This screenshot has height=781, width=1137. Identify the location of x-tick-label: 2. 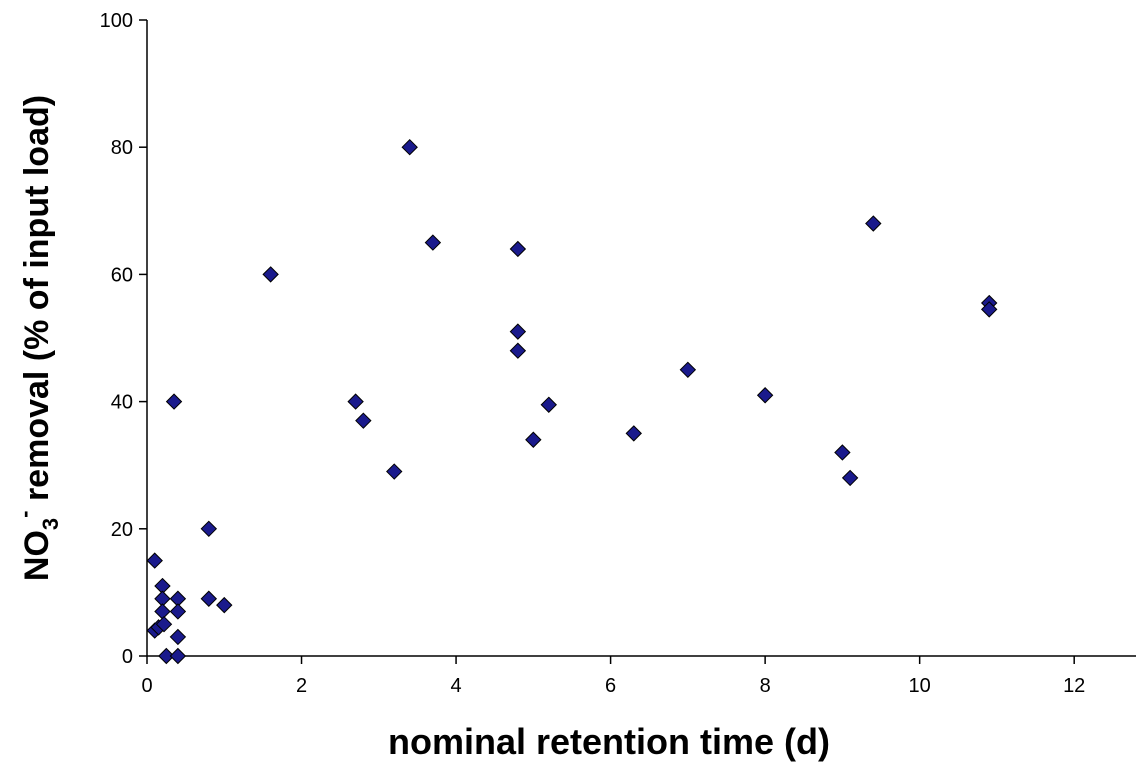
(301, 686).